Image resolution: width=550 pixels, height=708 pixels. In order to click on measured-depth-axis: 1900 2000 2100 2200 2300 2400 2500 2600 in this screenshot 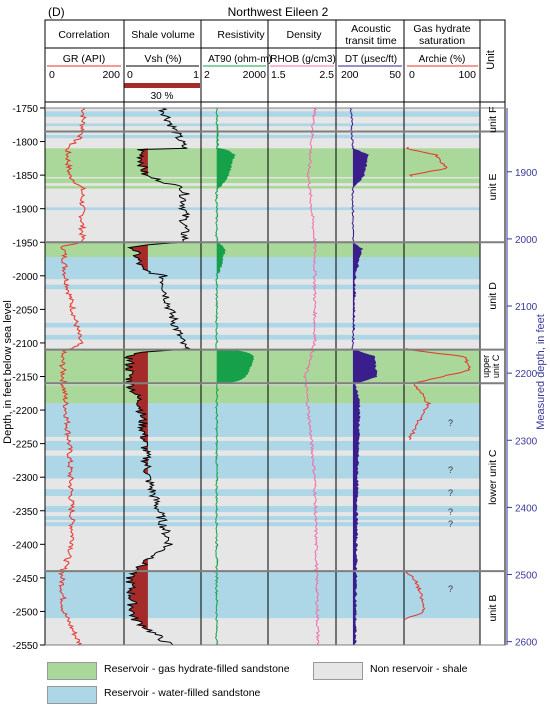, I will do `click(522, 378)`.